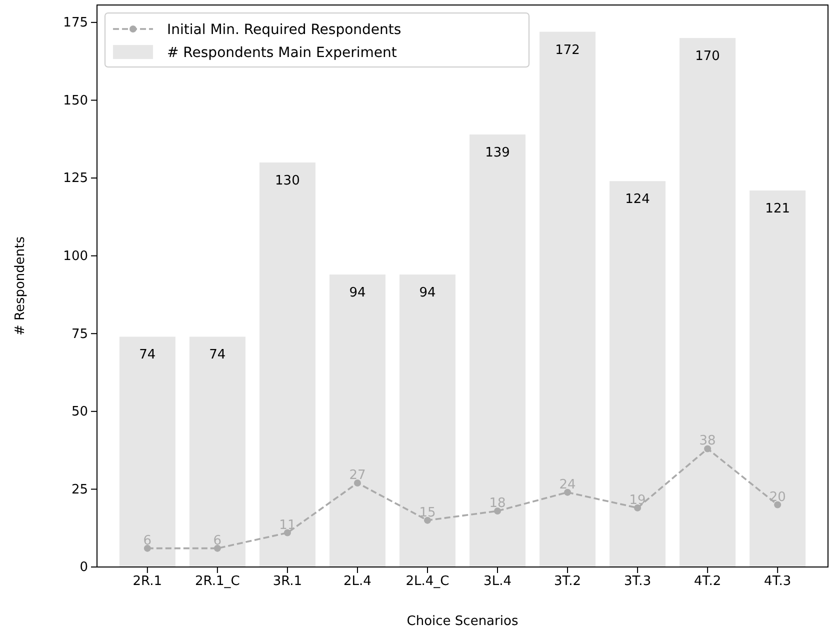 The height and width of the screenshot is (634, 839). What do you see at coordinates (708, 582) in the screenshot?
I see `x-tick-label: 4T.2` at bounding box center [708, 582].